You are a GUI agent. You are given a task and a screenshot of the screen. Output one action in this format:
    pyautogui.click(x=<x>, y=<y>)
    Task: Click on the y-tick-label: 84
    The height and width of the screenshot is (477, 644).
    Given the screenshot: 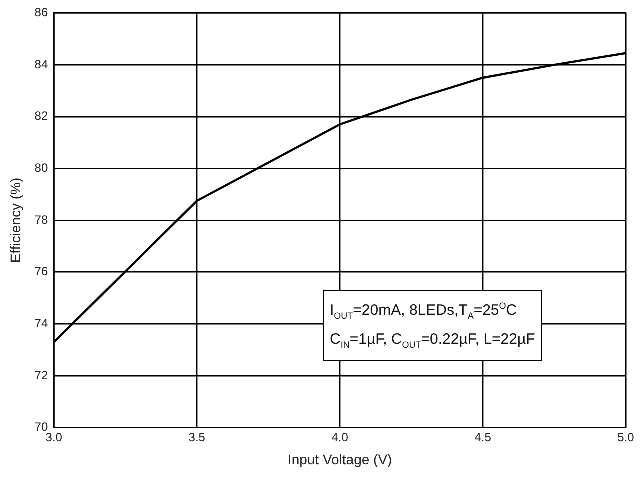 What is the action you would take?
    pyautogui.click(x=41, y=64)
    